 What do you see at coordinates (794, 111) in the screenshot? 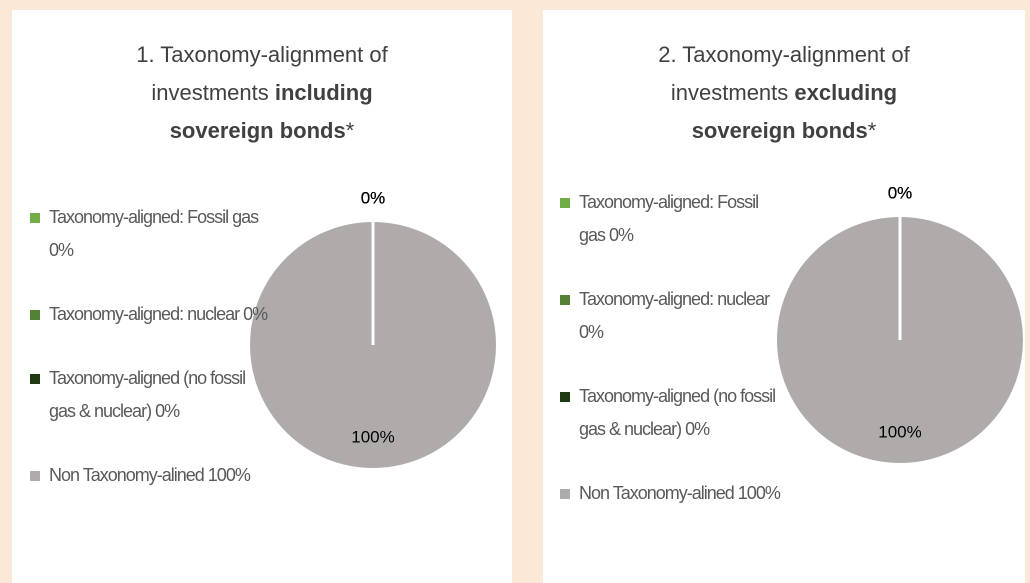
I see `title-bold: excluding sovereign bonds` at bounding box center [794, 111].